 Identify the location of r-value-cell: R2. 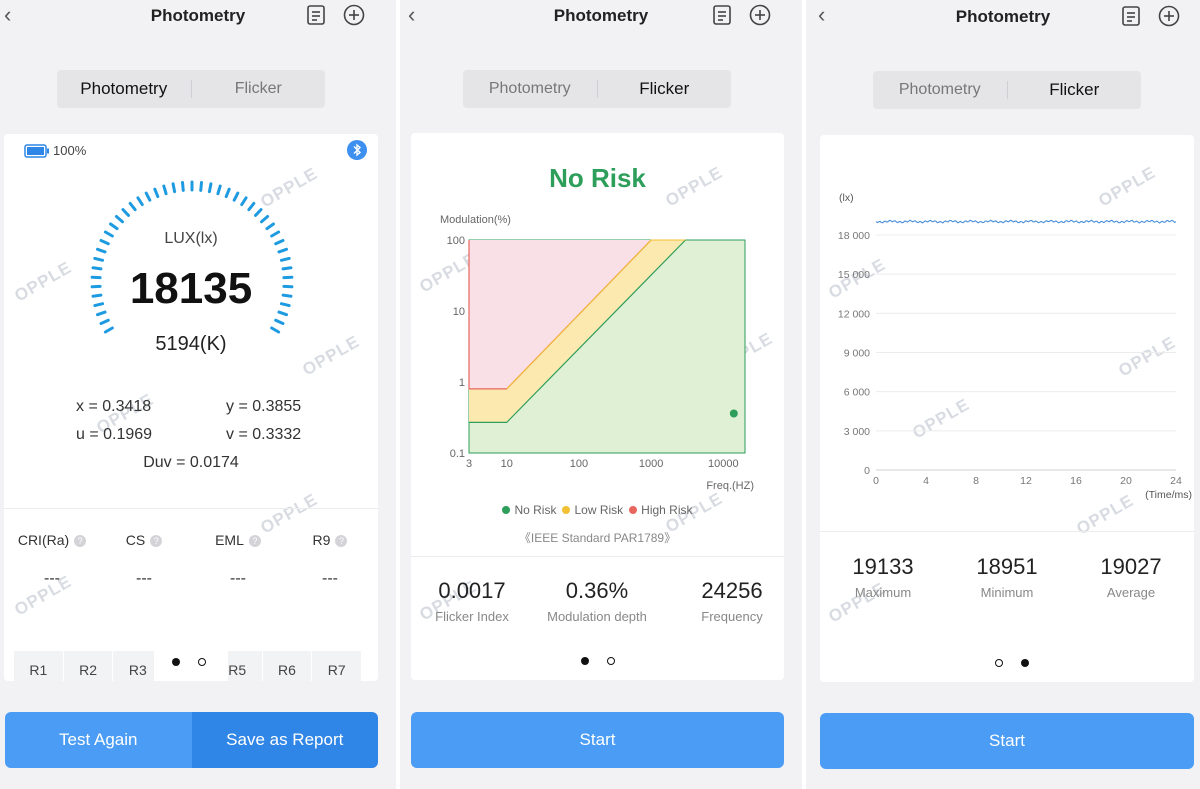
(88, 666).